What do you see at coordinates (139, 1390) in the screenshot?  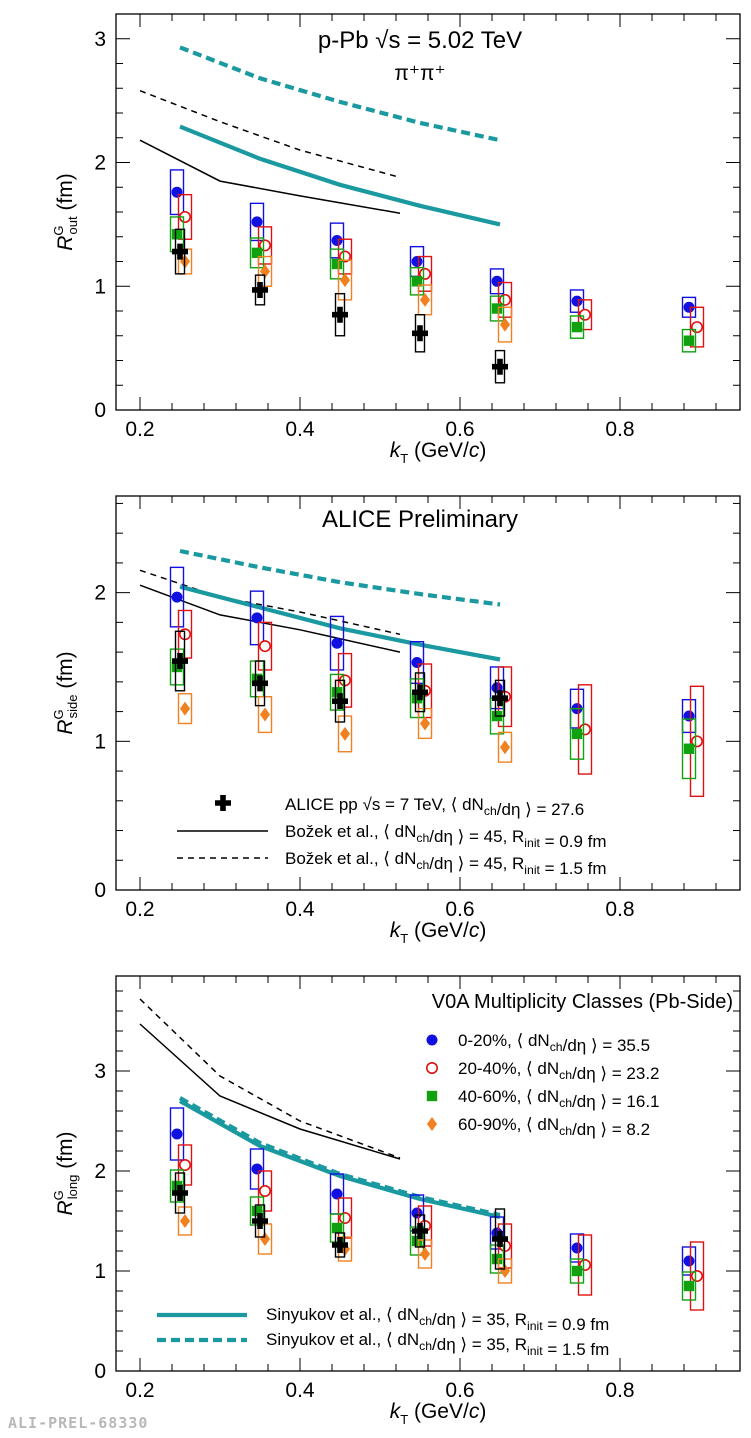 I see `x-tick-label: 0.2` at bounding box center [139, 1390].